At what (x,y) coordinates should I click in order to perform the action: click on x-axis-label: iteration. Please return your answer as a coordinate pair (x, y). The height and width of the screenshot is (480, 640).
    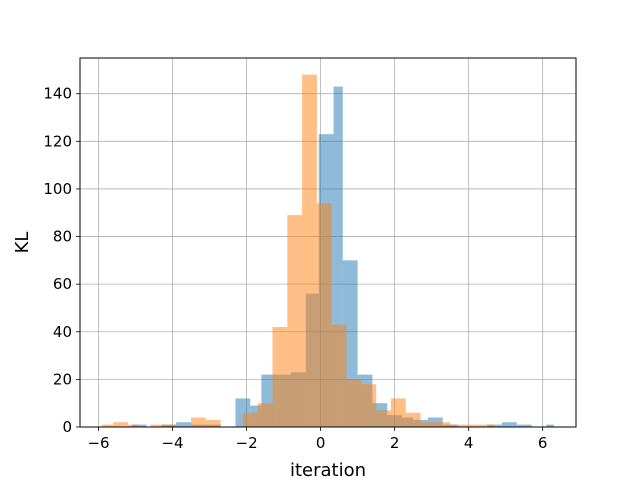
    Looking at the image, I should click on (328, 470).